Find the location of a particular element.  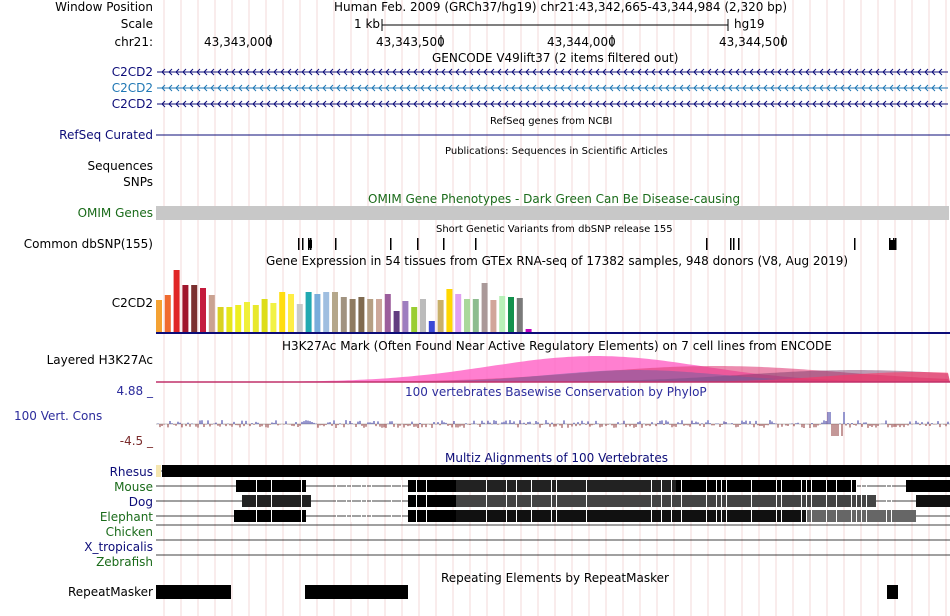

dbsnp-label: Common dbSNP(155) is located at coordinates (88, 244).